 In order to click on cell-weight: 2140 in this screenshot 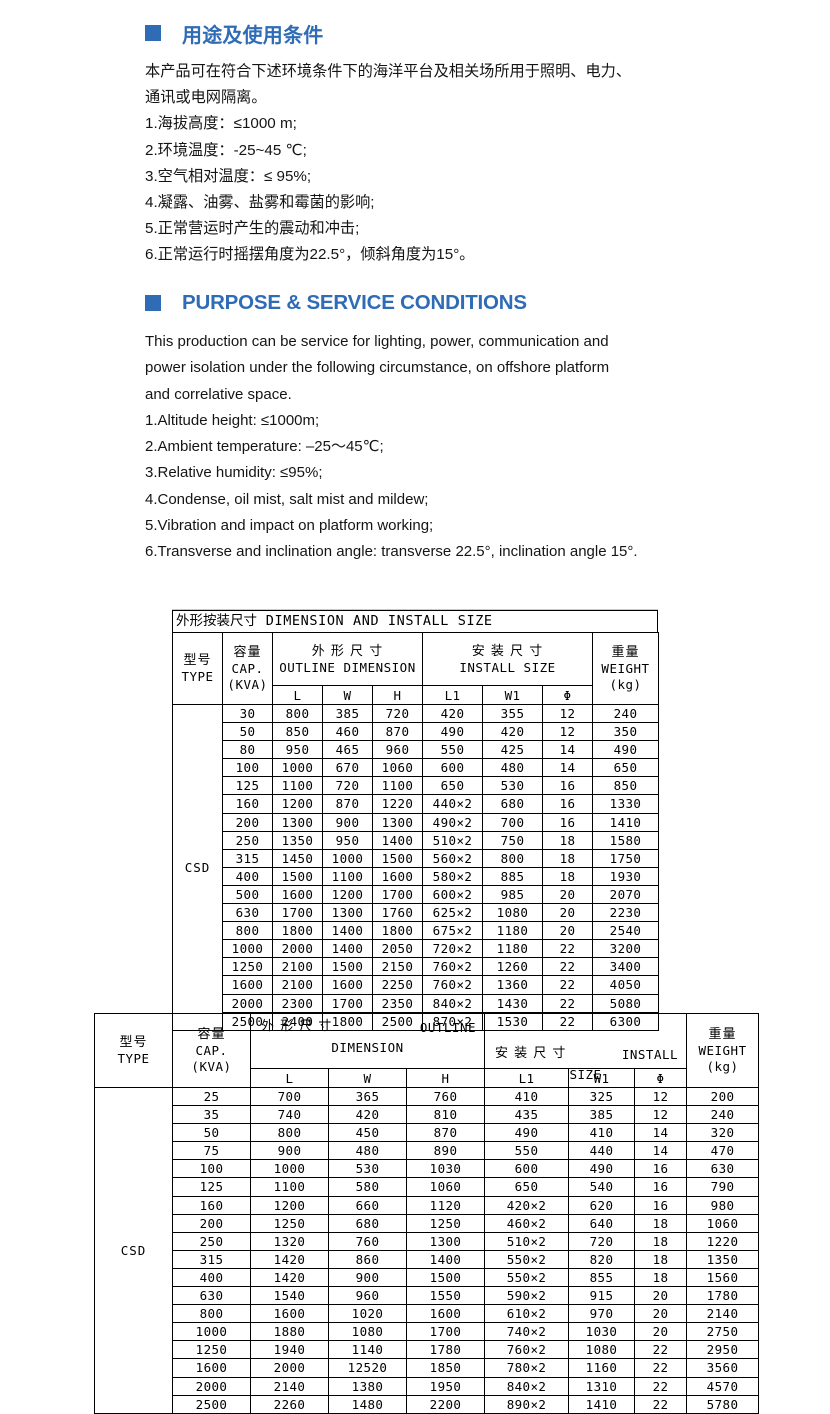, I will do `click(723, 1314)`.